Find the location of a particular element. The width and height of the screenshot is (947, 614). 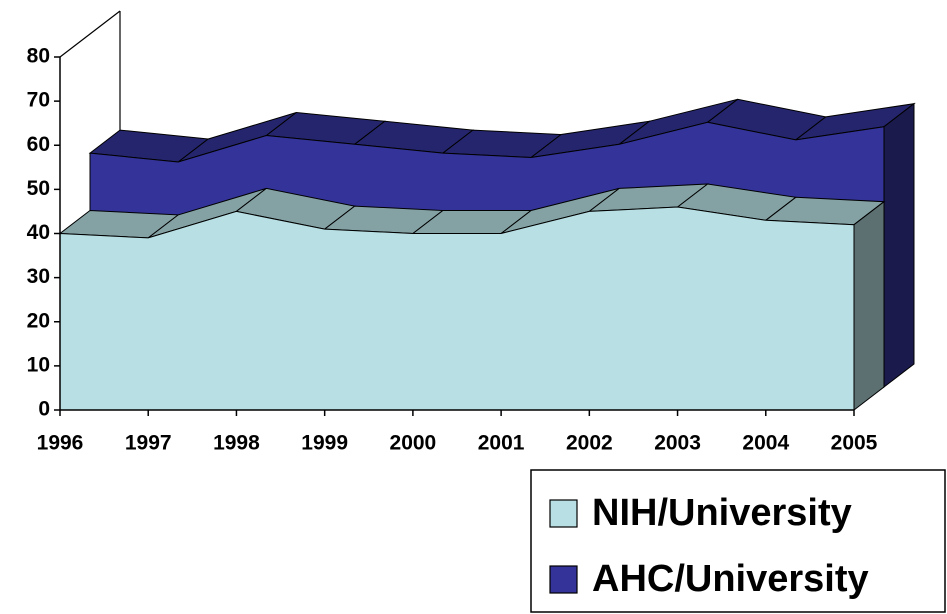

x-tick-label: 2001 is located at coordinates (501, 443).